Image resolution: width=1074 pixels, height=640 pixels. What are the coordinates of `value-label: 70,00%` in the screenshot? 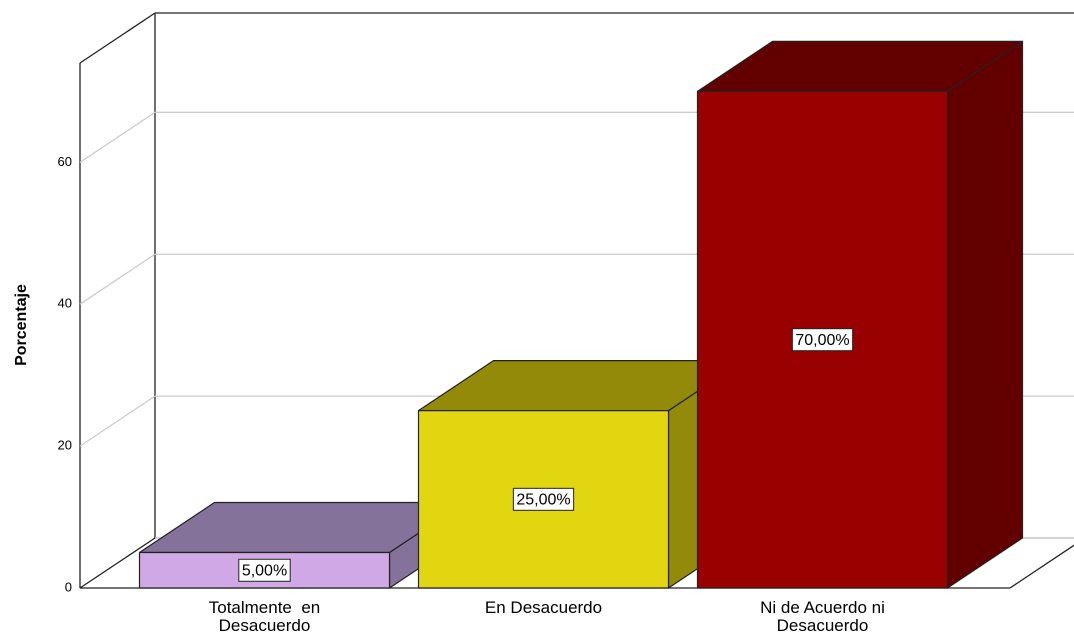 It's located at (822, 340).